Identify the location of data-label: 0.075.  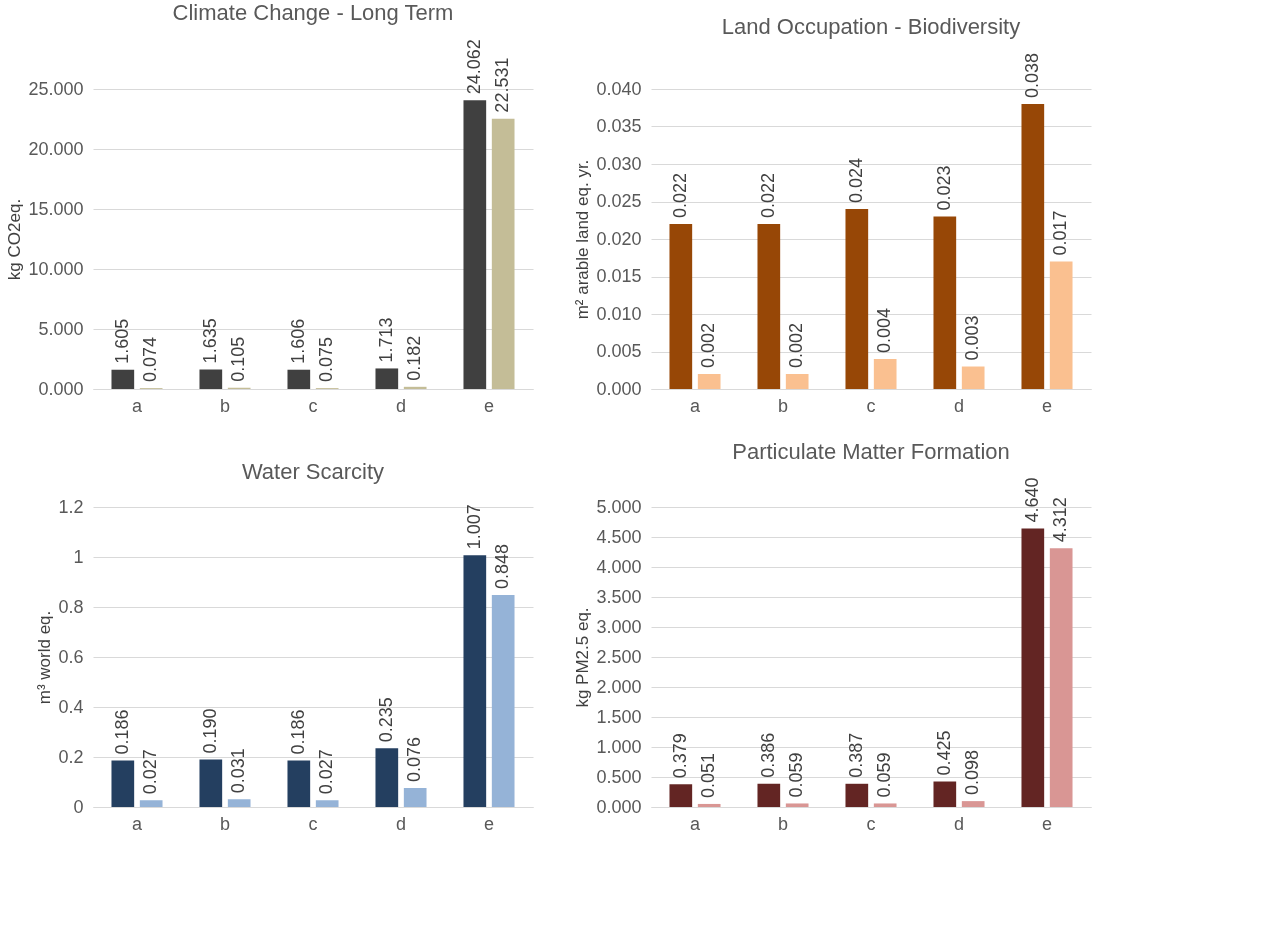
(326, 360).